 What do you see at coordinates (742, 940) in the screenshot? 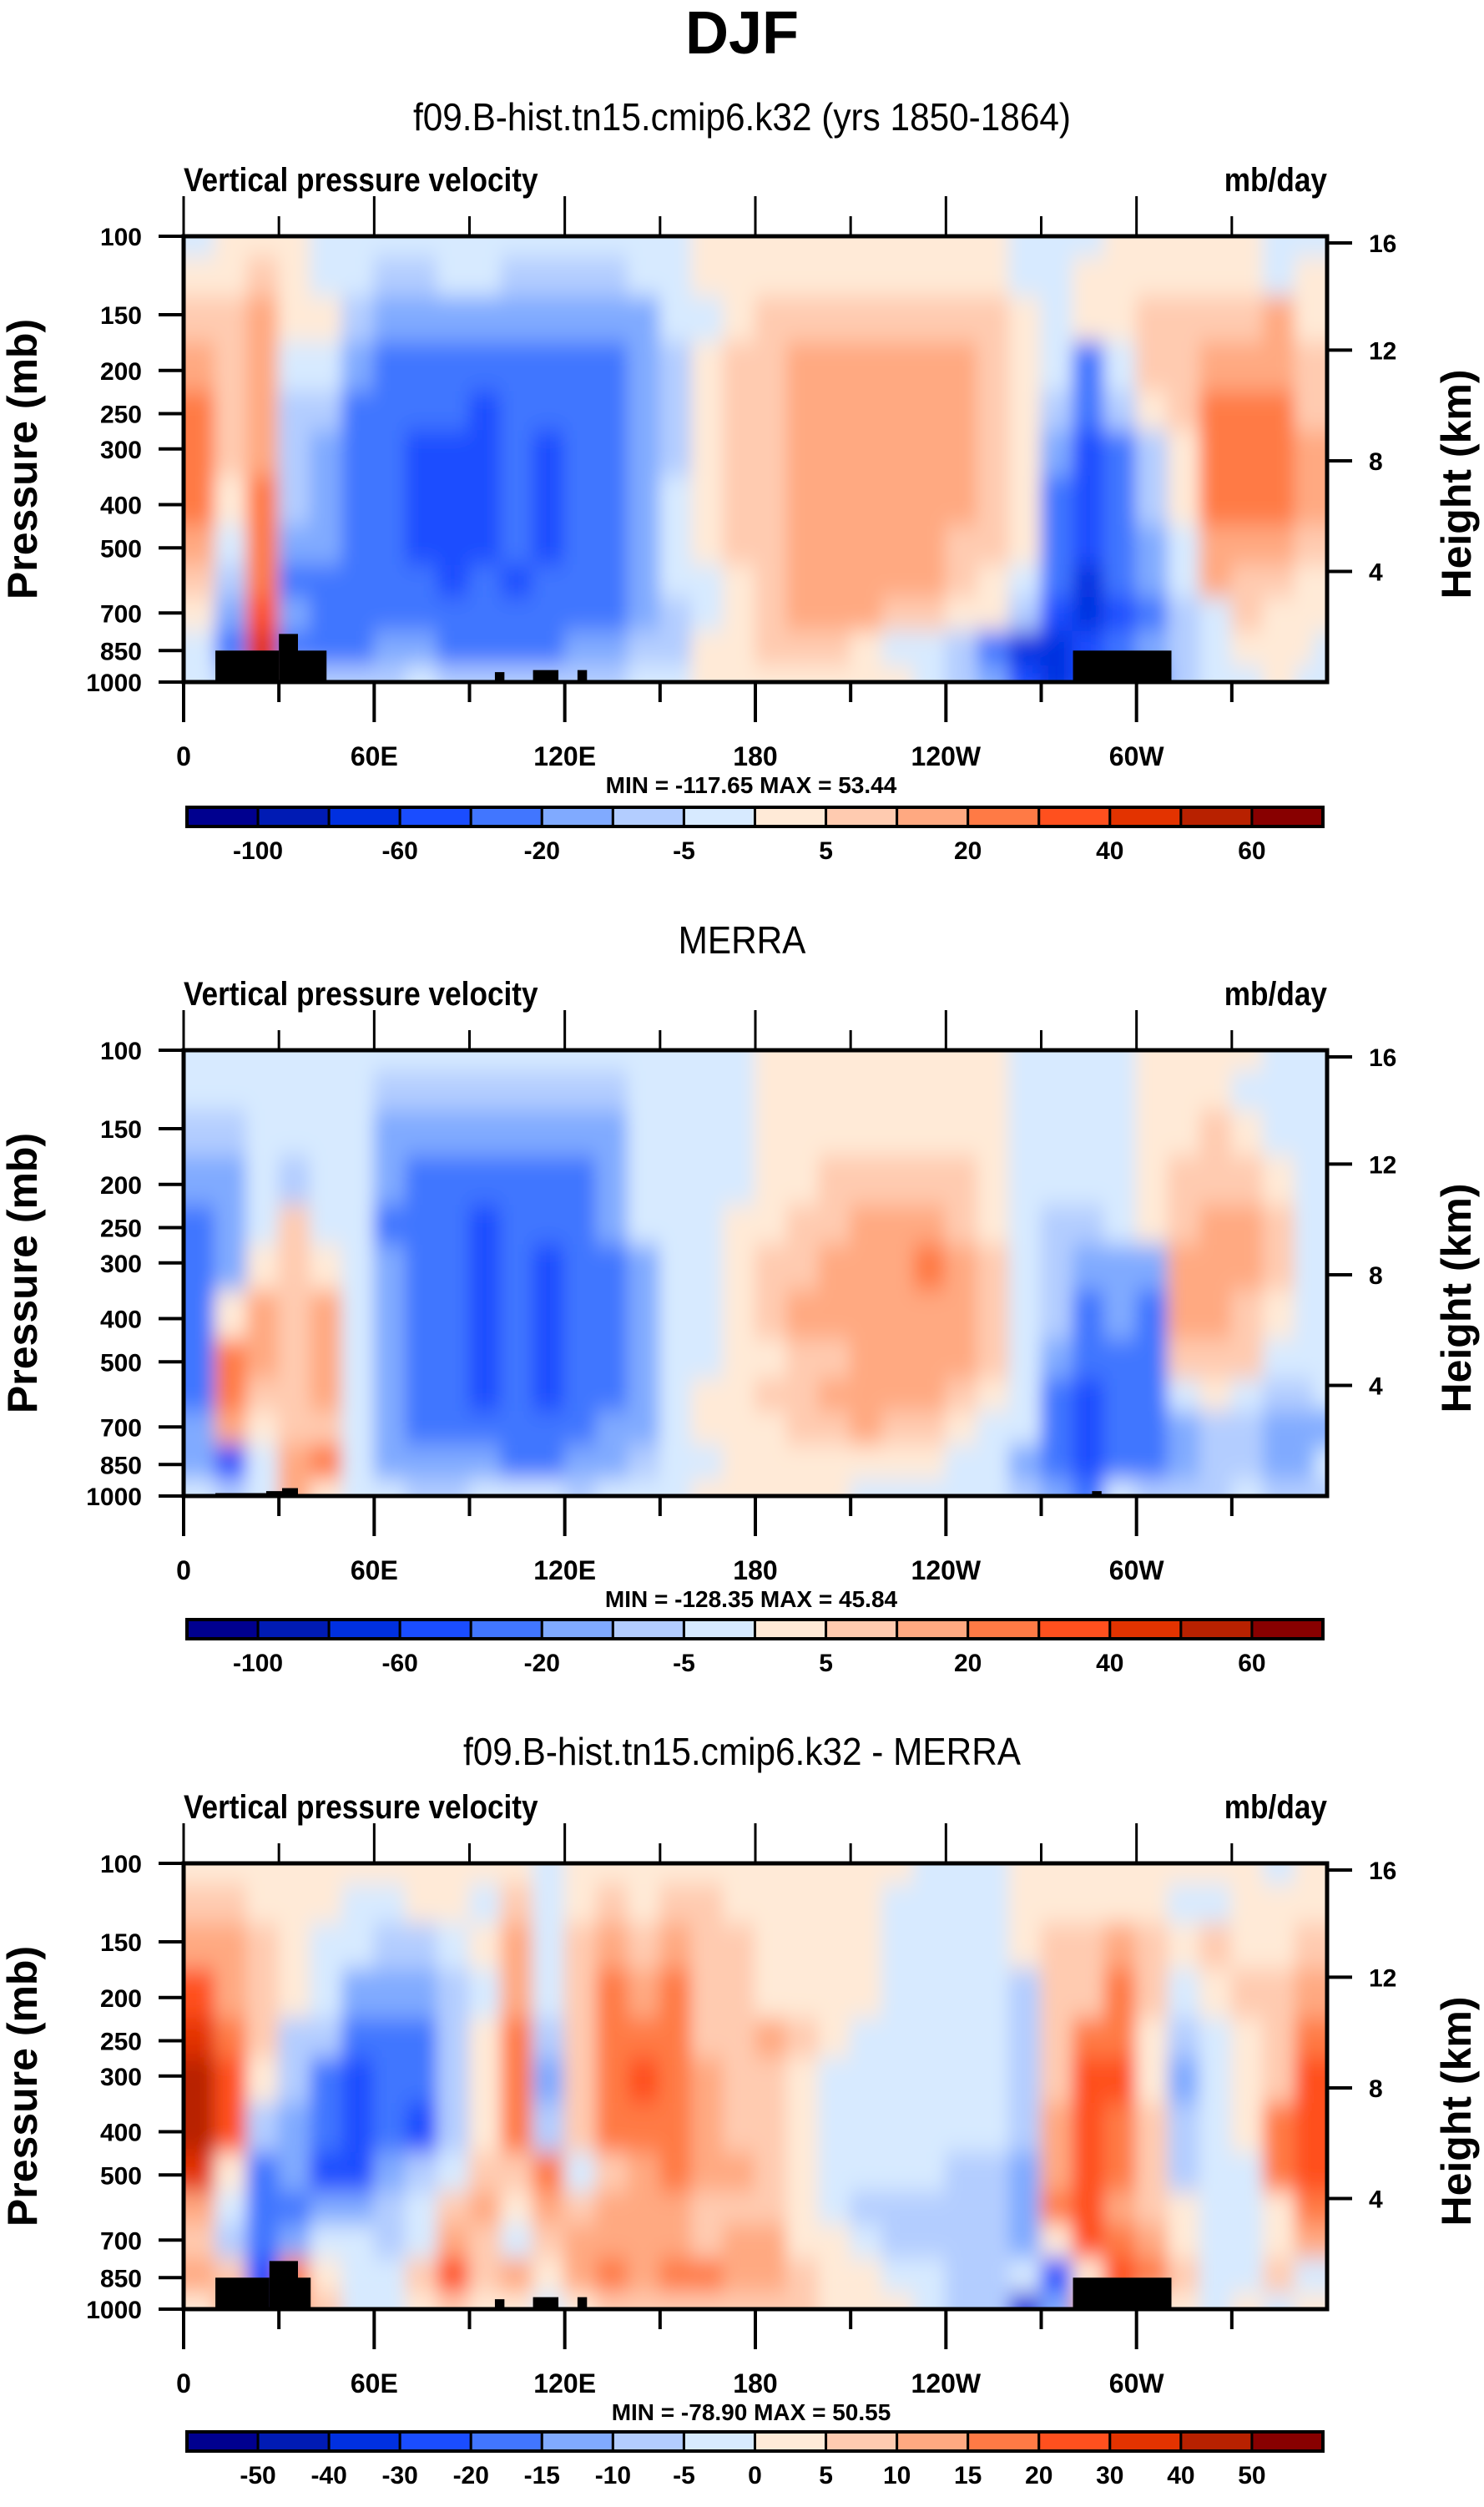
I see `panel-title: MERRA` at bounding box center [742, 940].